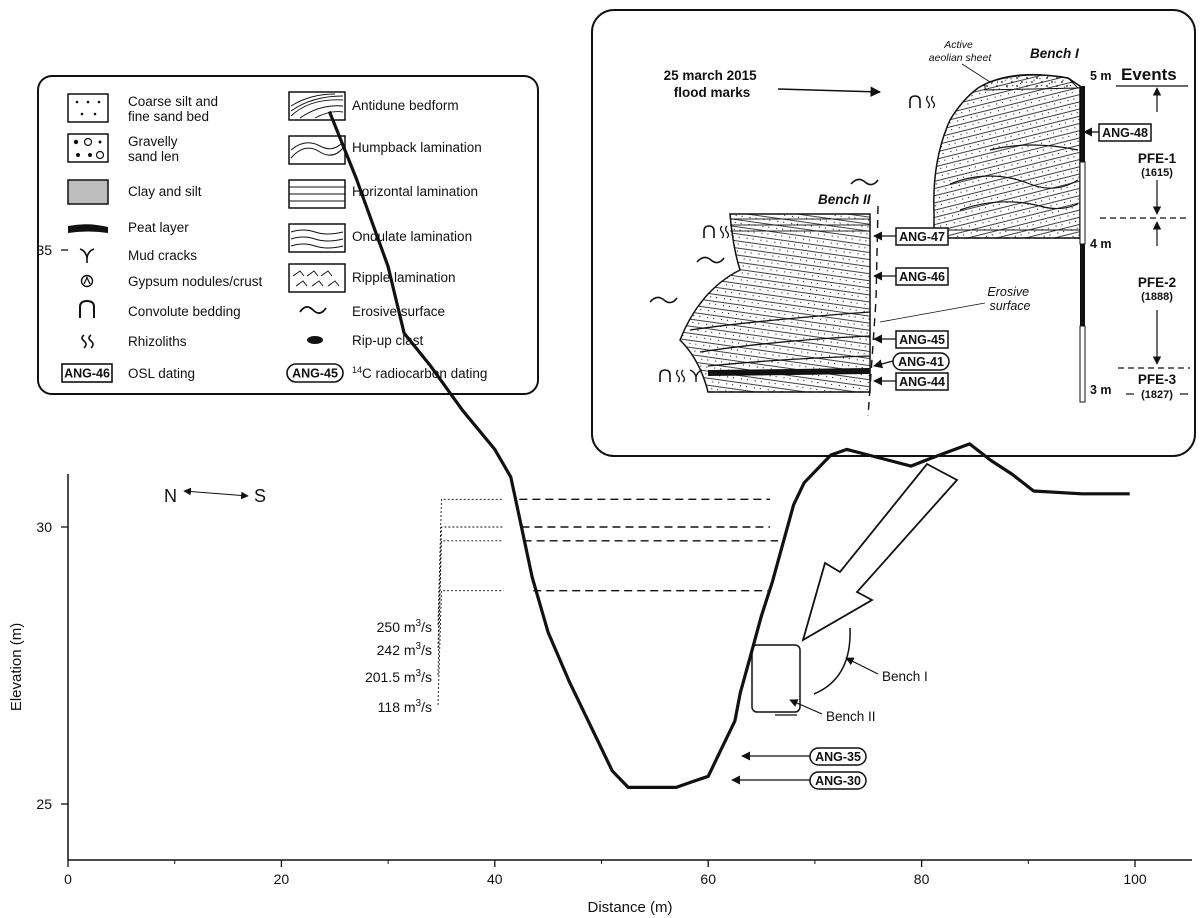 Image resolution: width=1203 pixels, height=918 pixels. Describe the element at coordinates (1157, 379) in the screenshot. I see `event-pfe-3-name: PFE-3` at that location.